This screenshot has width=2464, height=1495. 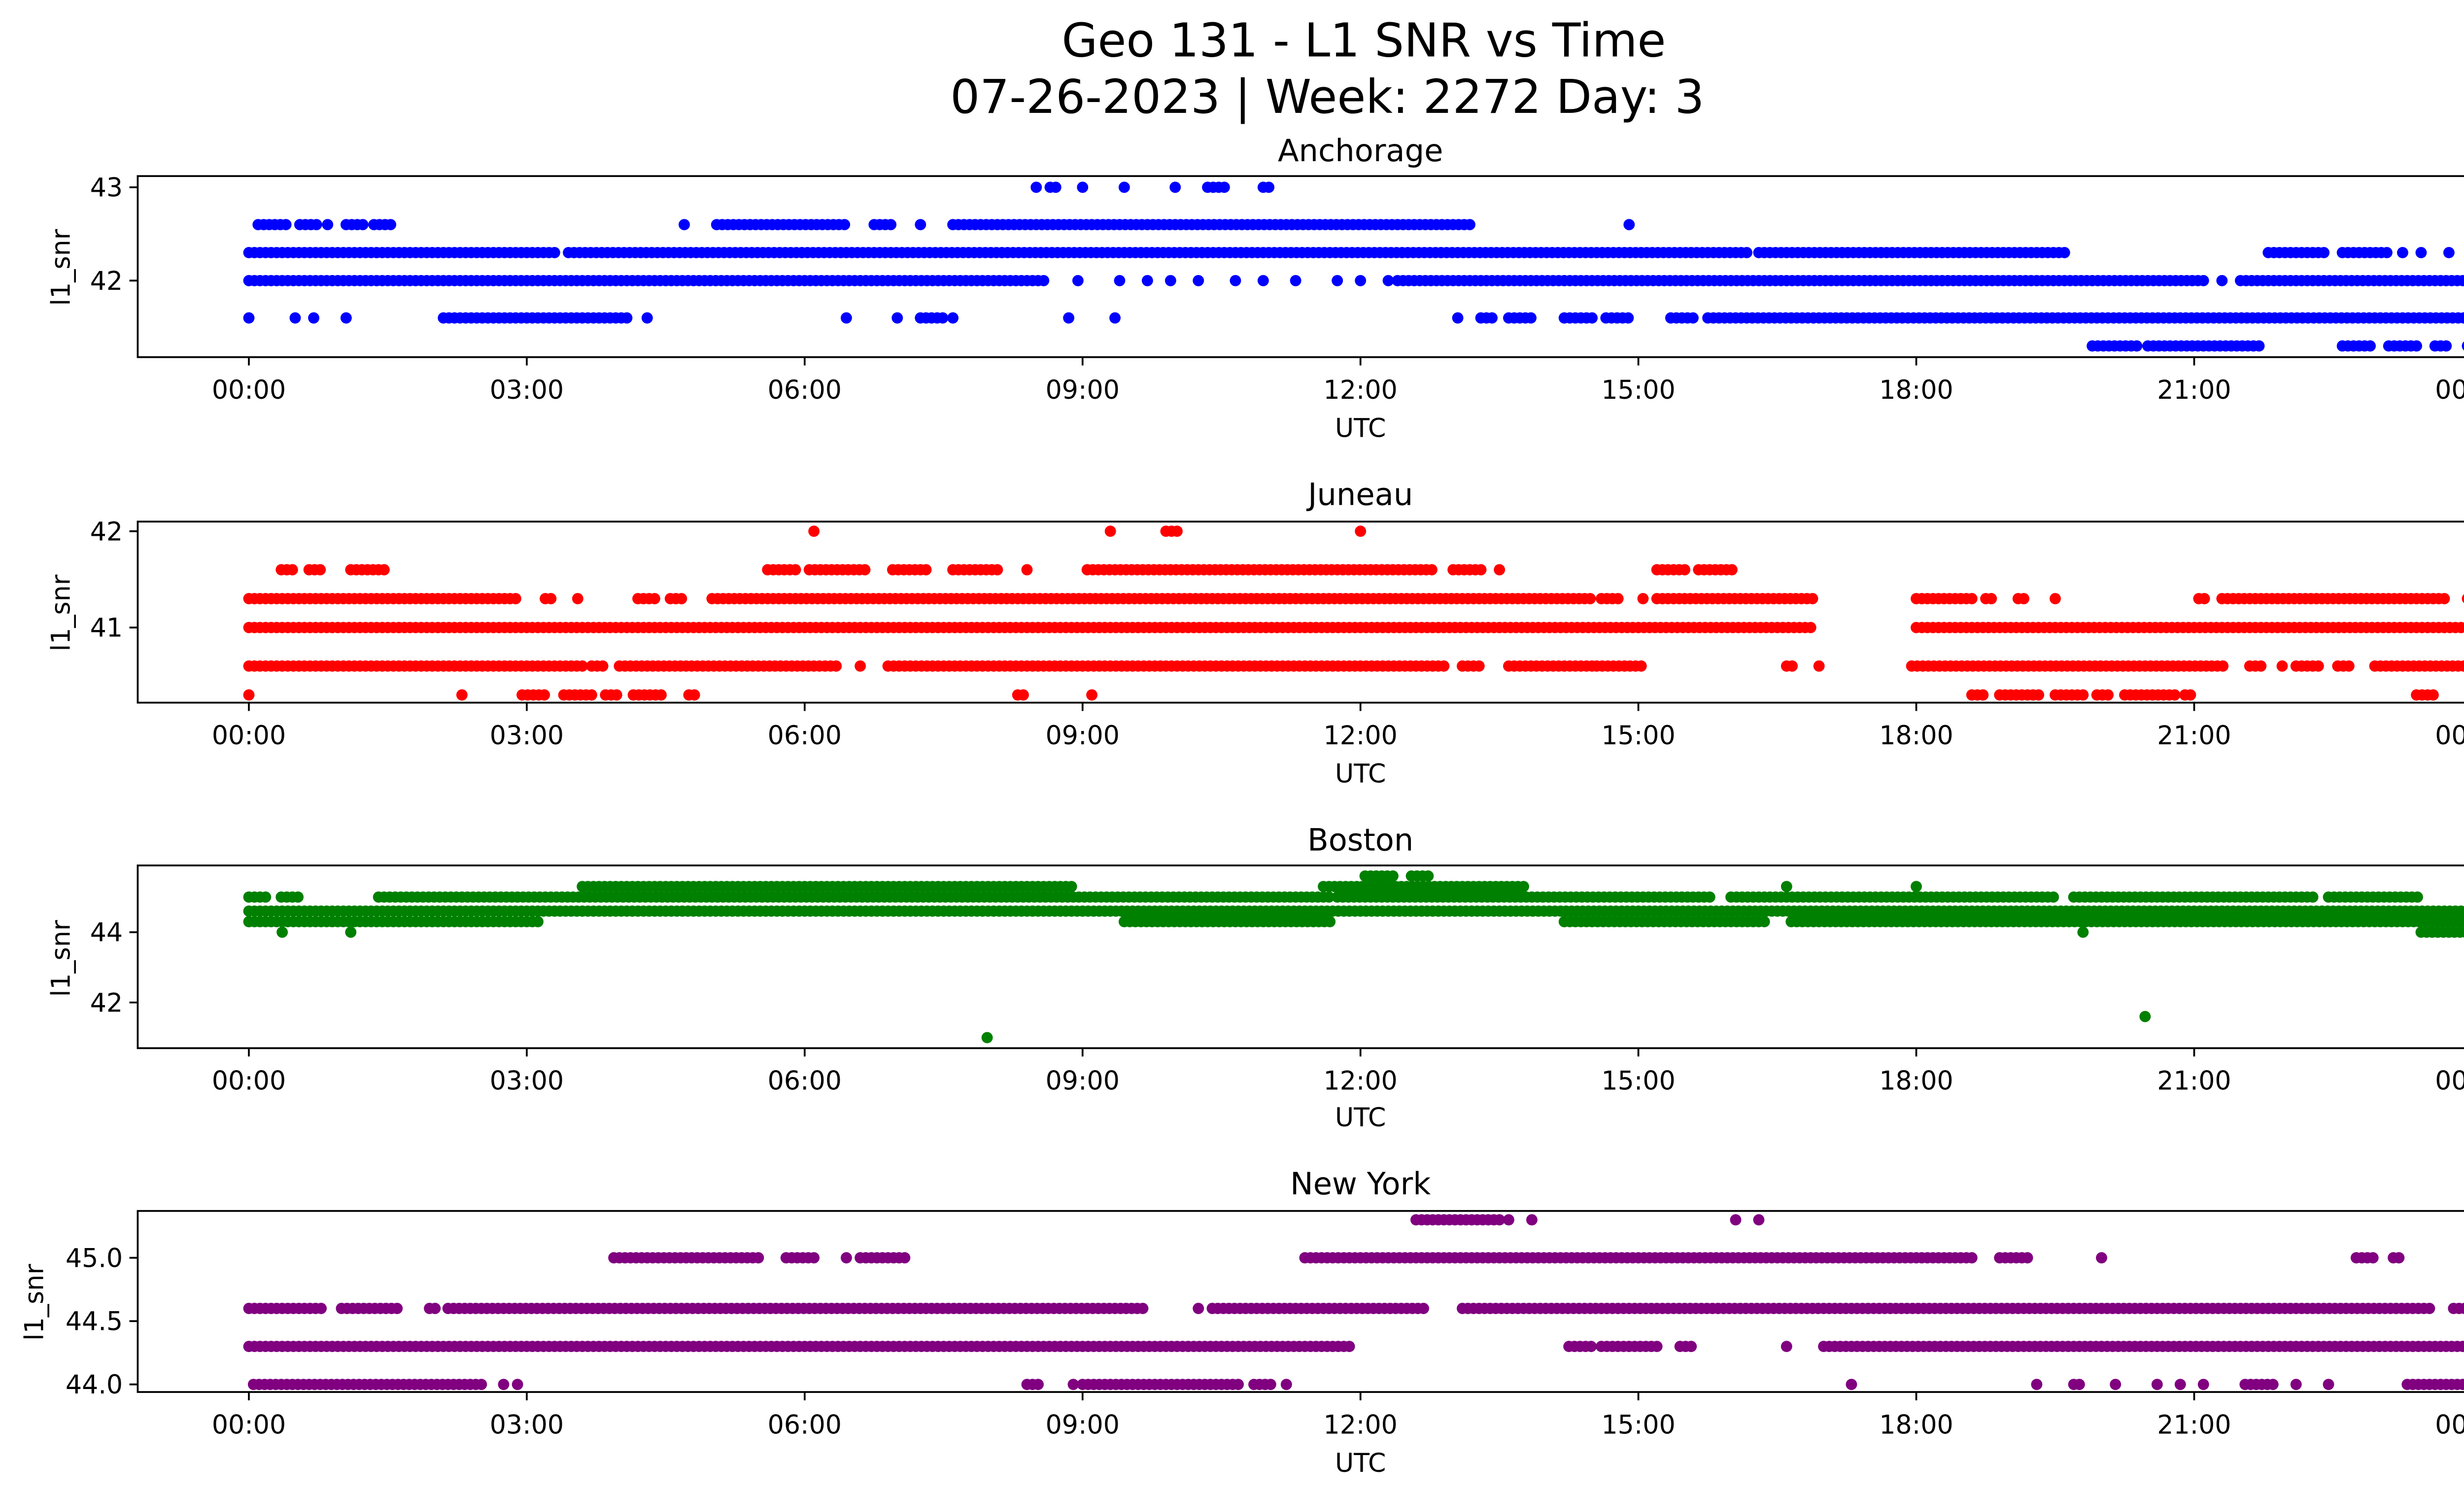 I want to click on y-tick-label: 41, so click(x=106, y=628).